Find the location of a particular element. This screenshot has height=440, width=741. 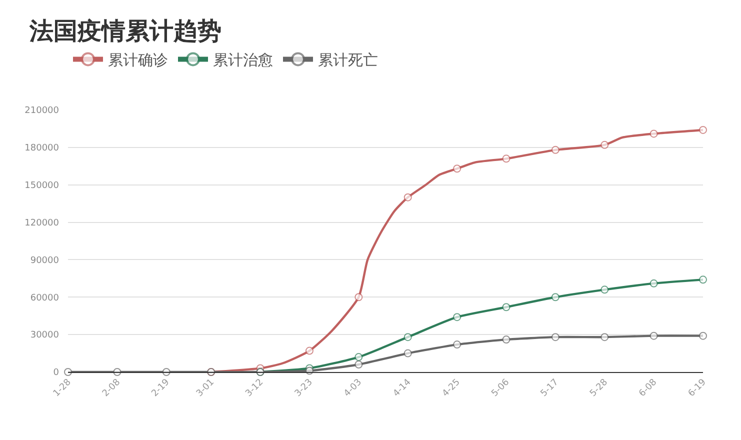

y-tick-label: 120000 is located at coordinates (42, 223).